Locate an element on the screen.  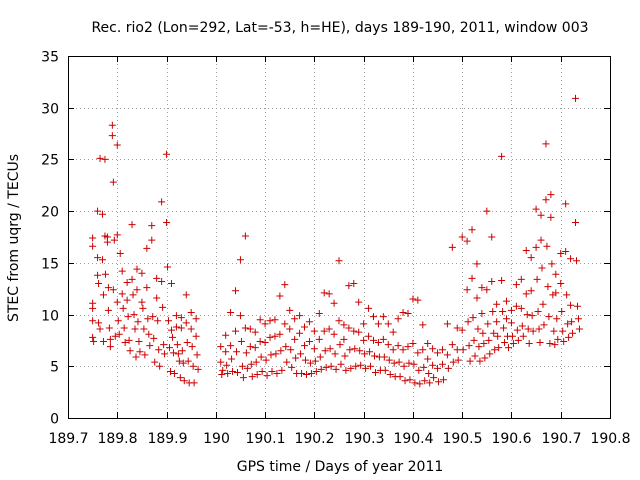
x-tick-label: 190.8 is located at coordinates (610, 439).